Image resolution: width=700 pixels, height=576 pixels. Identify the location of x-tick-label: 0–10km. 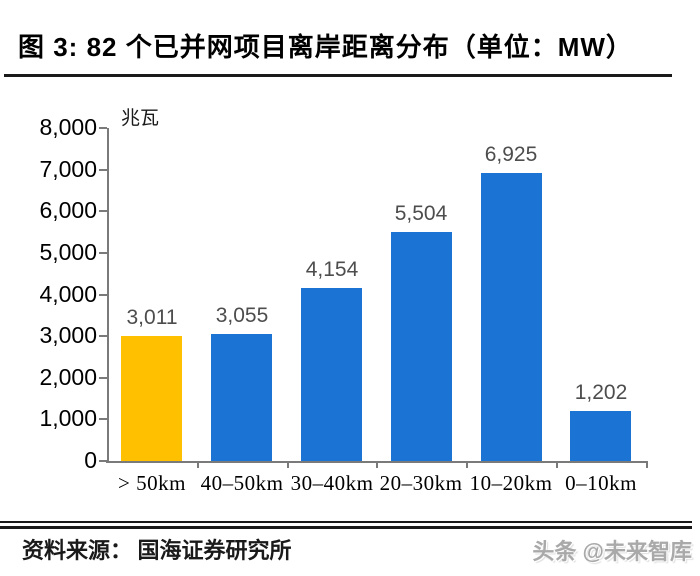
(601, 483).